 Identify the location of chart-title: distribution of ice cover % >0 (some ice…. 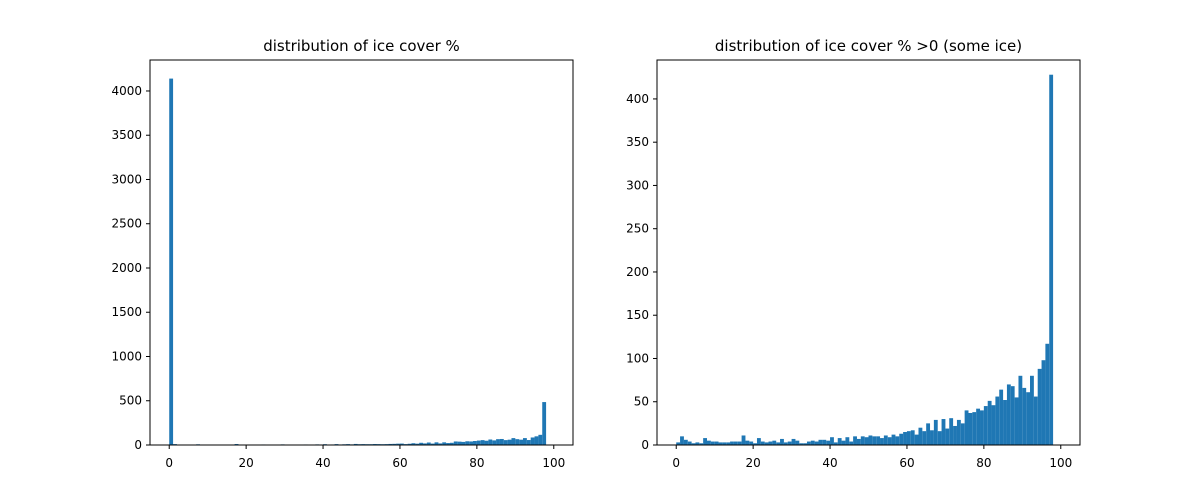
(868, 46).